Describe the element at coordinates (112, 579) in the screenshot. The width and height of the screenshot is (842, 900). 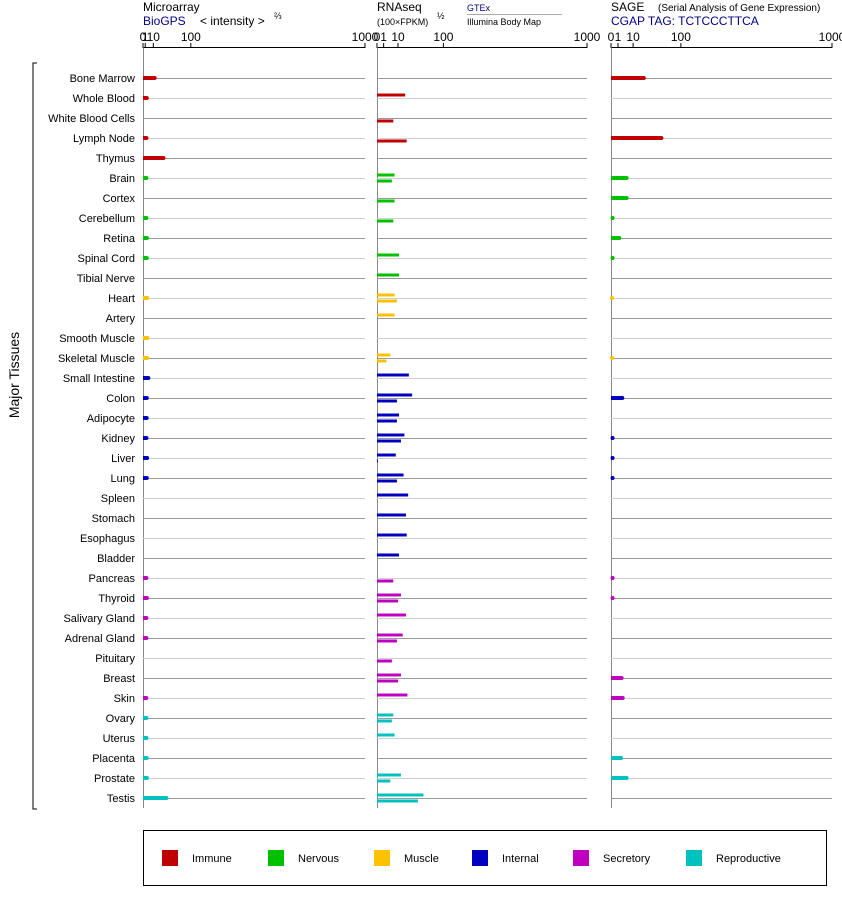
I see `tissue-label: Pancreas` at that location.